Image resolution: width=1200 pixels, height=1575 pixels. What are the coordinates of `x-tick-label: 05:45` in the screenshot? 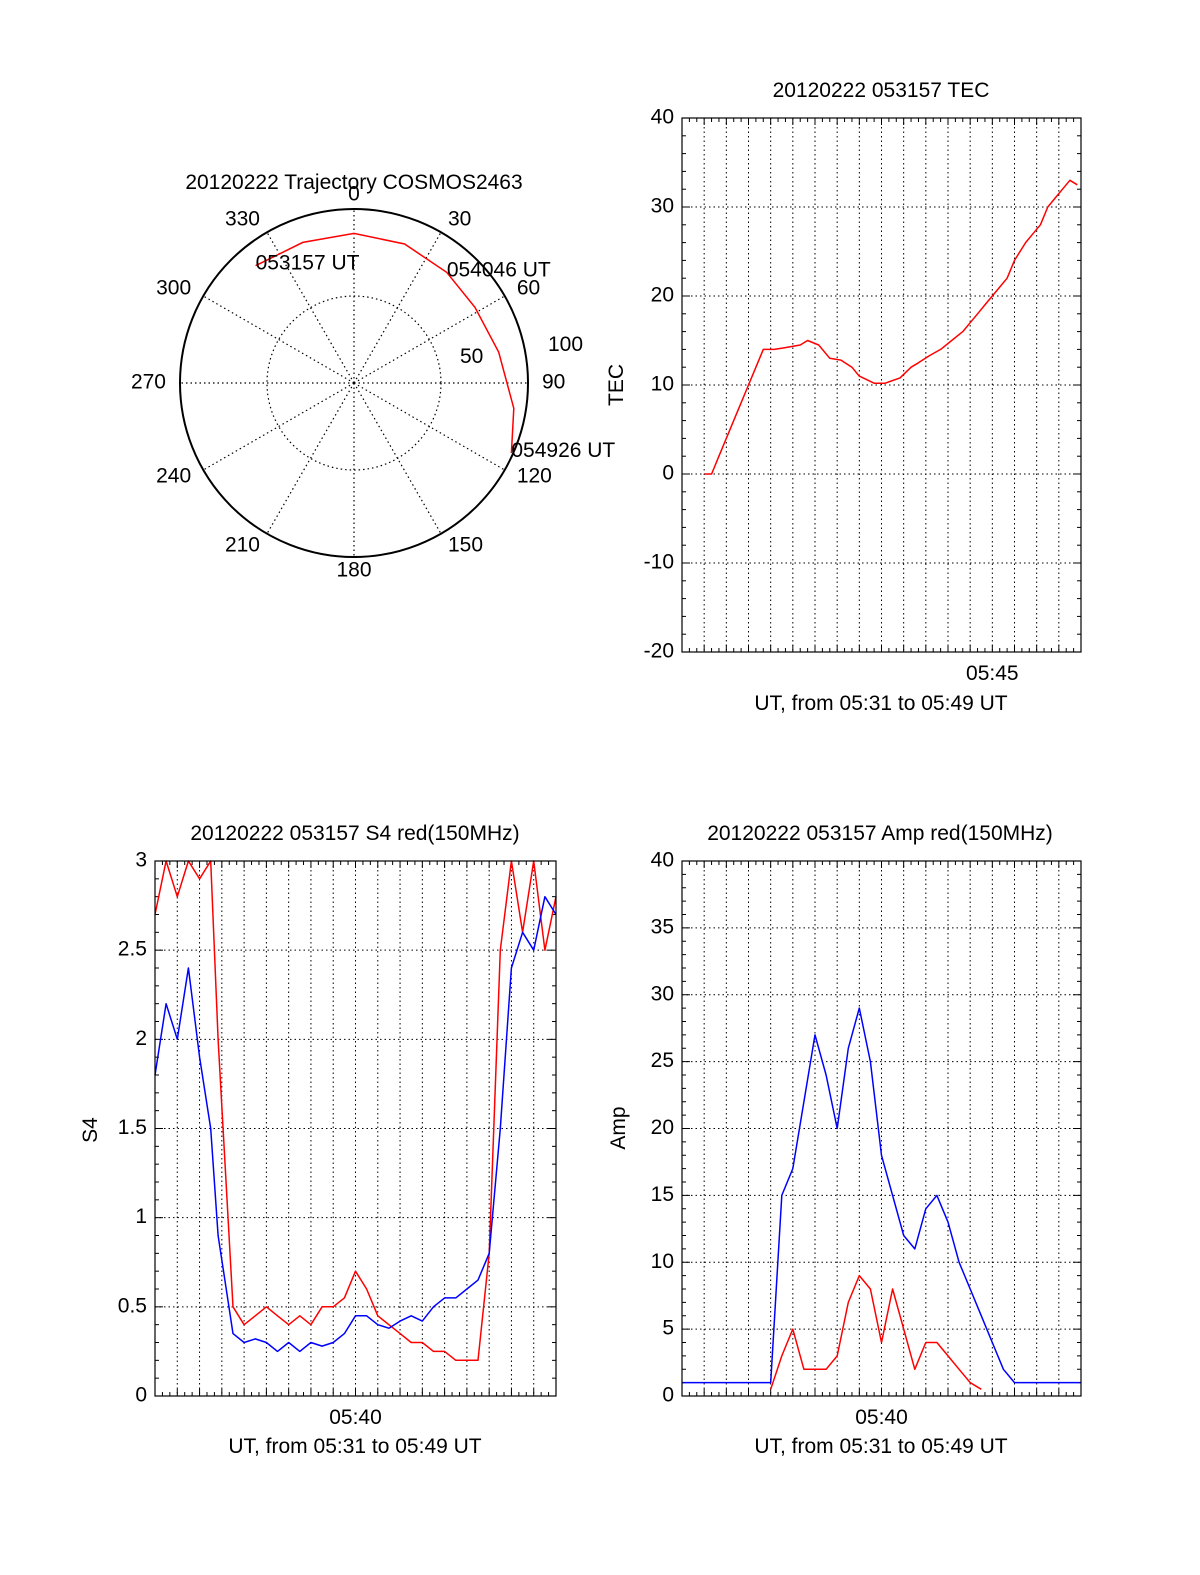 It's located at (992, 673).